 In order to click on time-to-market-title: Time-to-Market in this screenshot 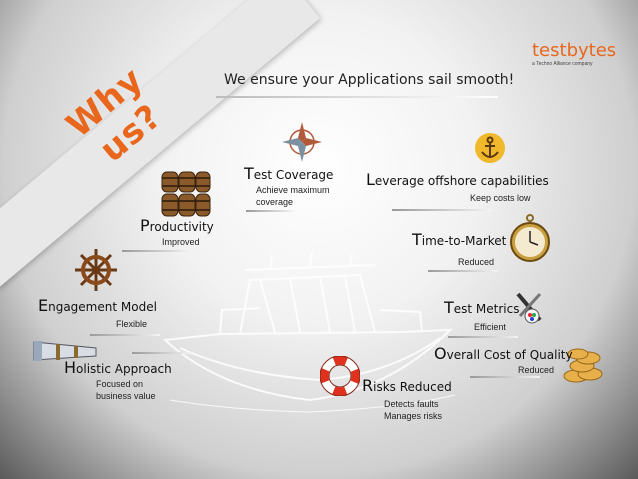, I will do `click(459, 239)`.